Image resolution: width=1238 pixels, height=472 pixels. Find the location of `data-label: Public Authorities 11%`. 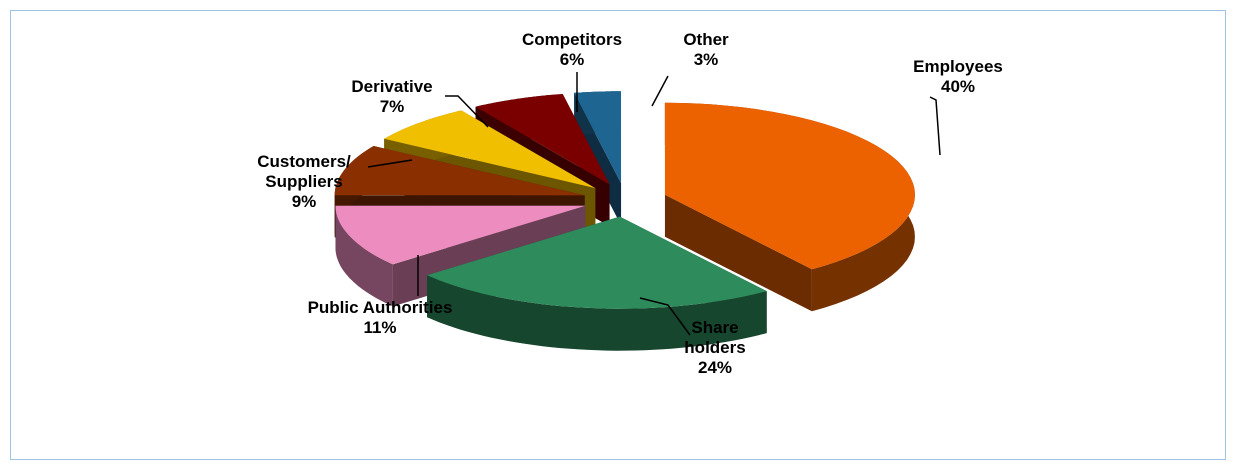

data-label: Public Authorities 11% is located at coordinates (380, 318).